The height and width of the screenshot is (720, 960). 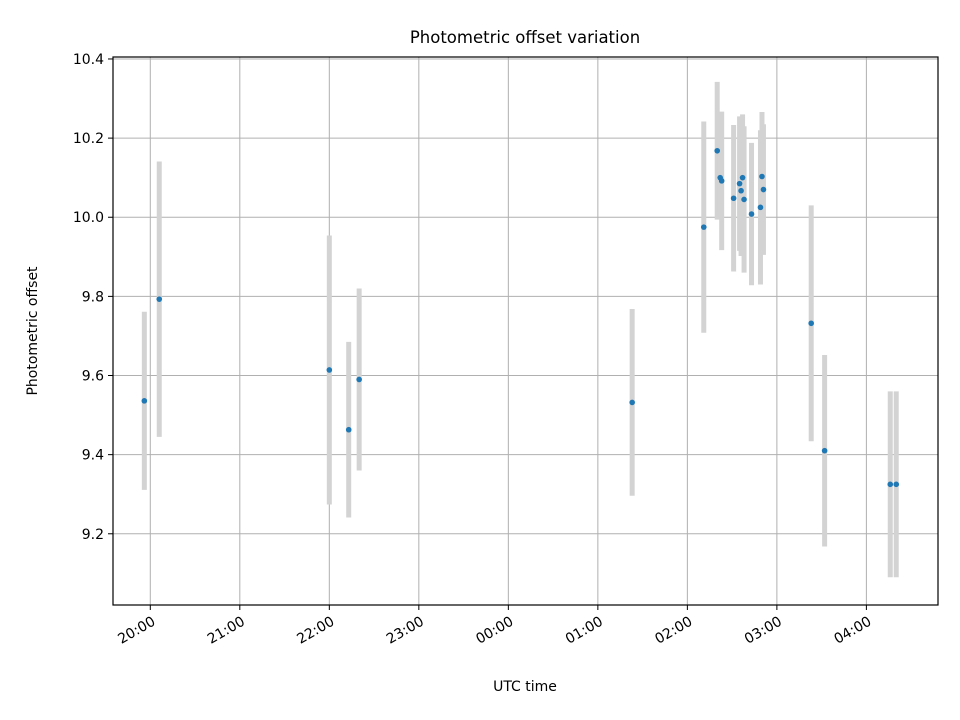 I want to click on y-tick-label: 9.4, so click(x=93, y=456).